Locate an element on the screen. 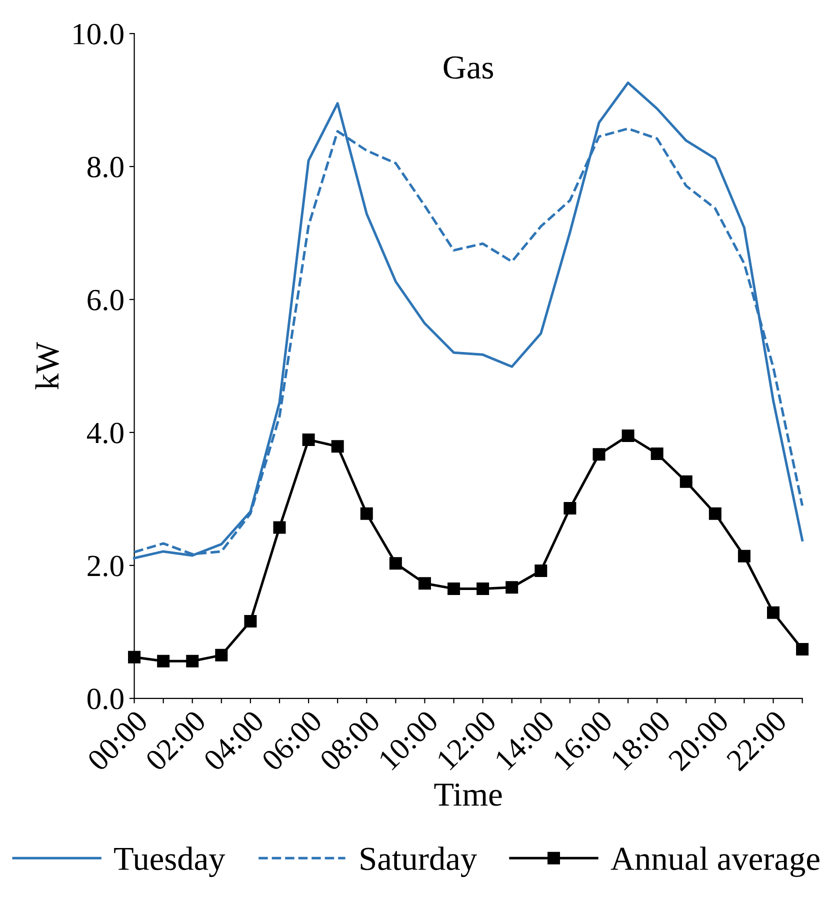 The width and height of the screenshot is (834, 907). legend-label: Tuesday is located at coordinates (170, 861).